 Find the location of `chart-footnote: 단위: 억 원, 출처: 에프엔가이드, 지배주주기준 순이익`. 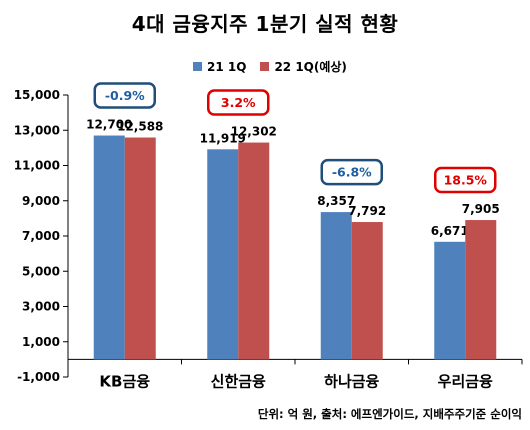

chart-footnote: 단위: 억 원, 출처: 에프엔가이드, 지배주주기준 순이익 is located at coordinates (389, 414).